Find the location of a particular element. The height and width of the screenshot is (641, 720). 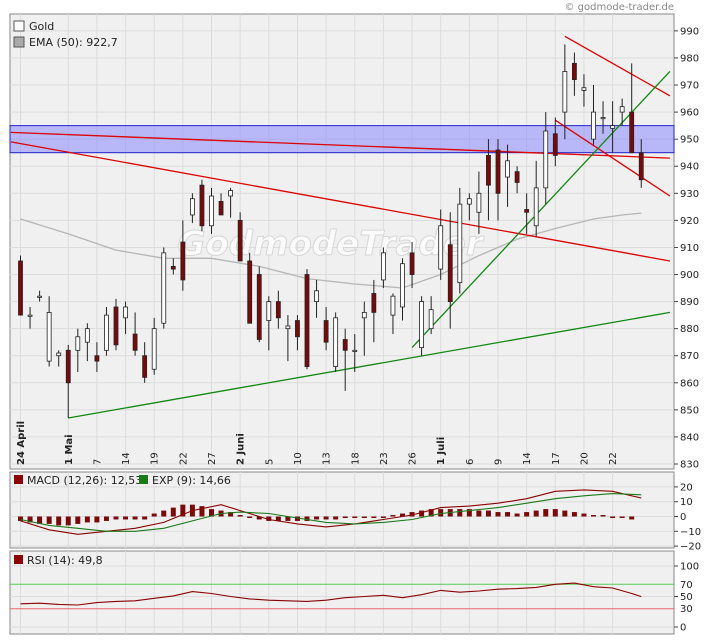

price-tick-label: 950 is located at coordinates (689, 140).